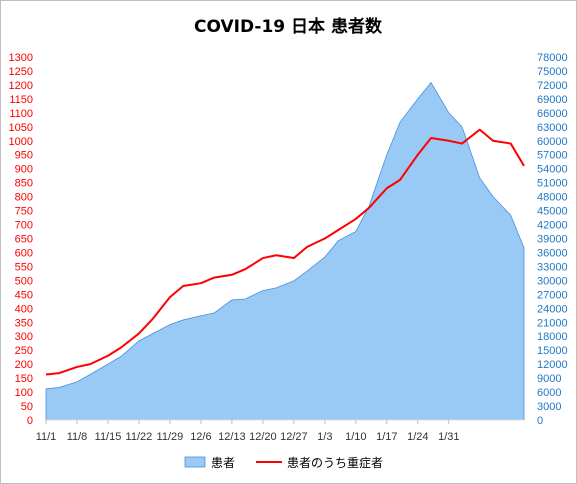 Image resolution: width=577 pixels, height=484 pixels. What do you see at coordinates (24, 240) in the screenshot?
I see `y-left-tick-label: 650` at bounding box center [24, 240].